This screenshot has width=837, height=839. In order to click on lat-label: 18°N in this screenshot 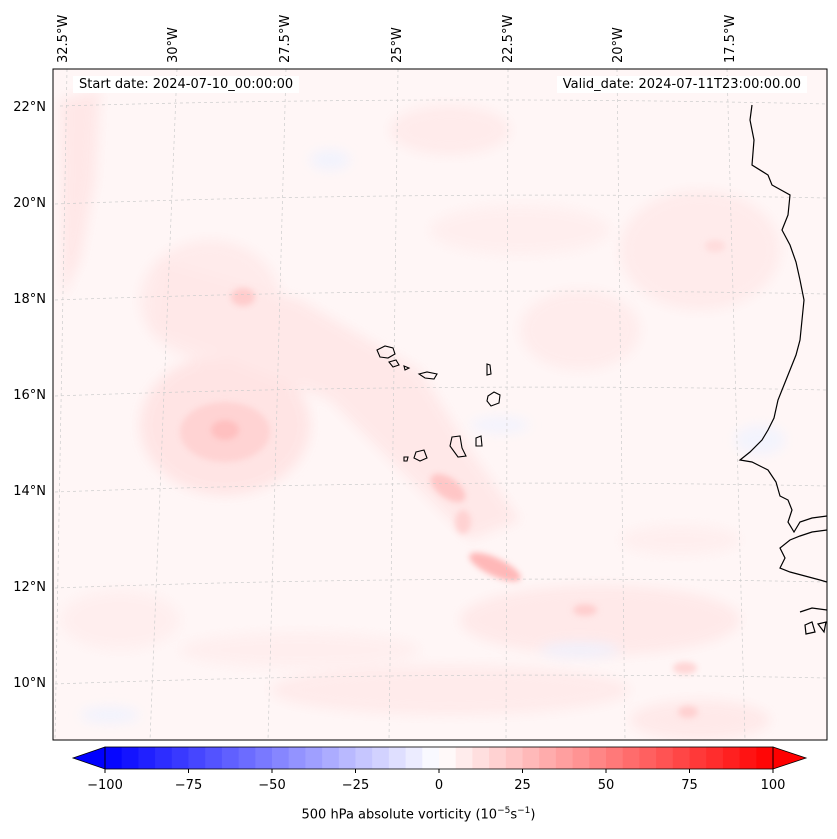, I will do `click(29, 299)`.